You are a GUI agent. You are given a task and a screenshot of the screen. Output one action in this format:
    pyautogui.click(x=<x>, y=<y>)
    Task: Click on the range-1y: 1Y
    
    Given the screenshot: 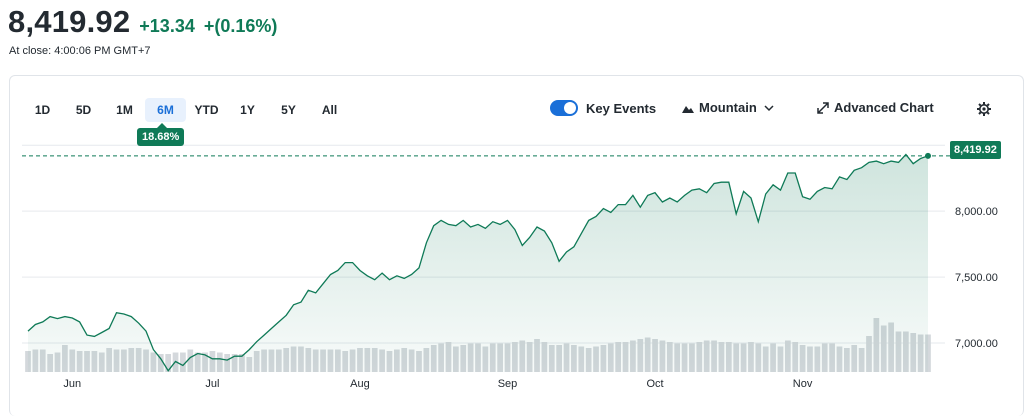 What is the action you would take?
    pyautogui.click(x=247, y=110)
    